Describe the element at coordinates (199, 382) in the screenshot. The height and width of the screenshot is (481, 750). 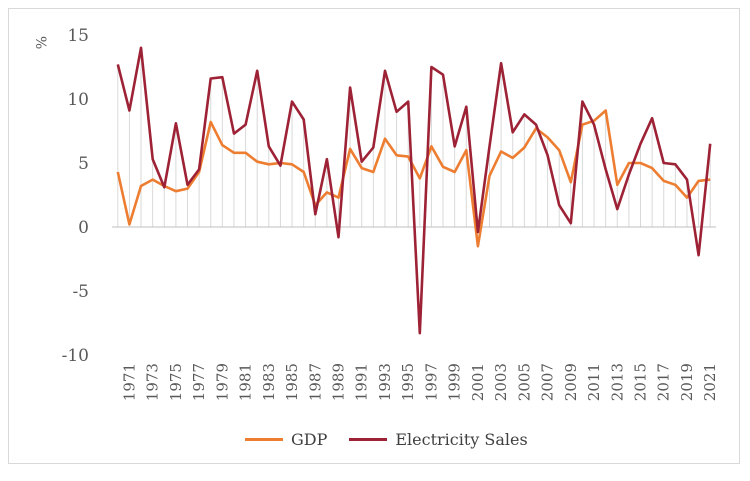
I see `x-tick-label: 1977` at that location.